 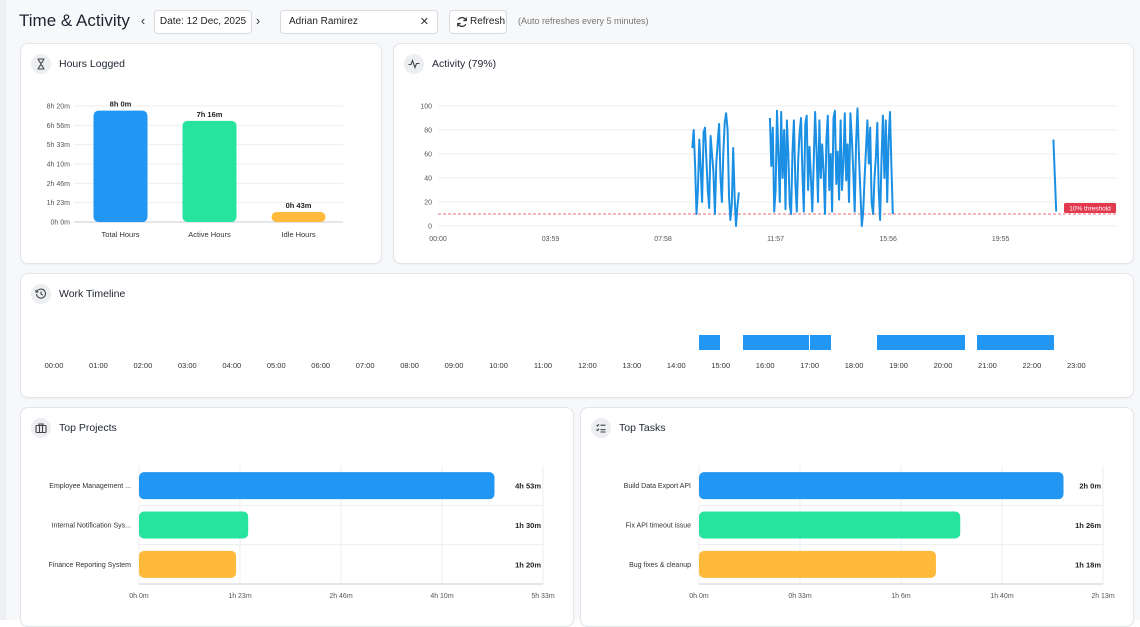 What do you see at coordinates (41, 294) in the screenshot?
I see `history-clock-icon` at bounding box center [41, 294].